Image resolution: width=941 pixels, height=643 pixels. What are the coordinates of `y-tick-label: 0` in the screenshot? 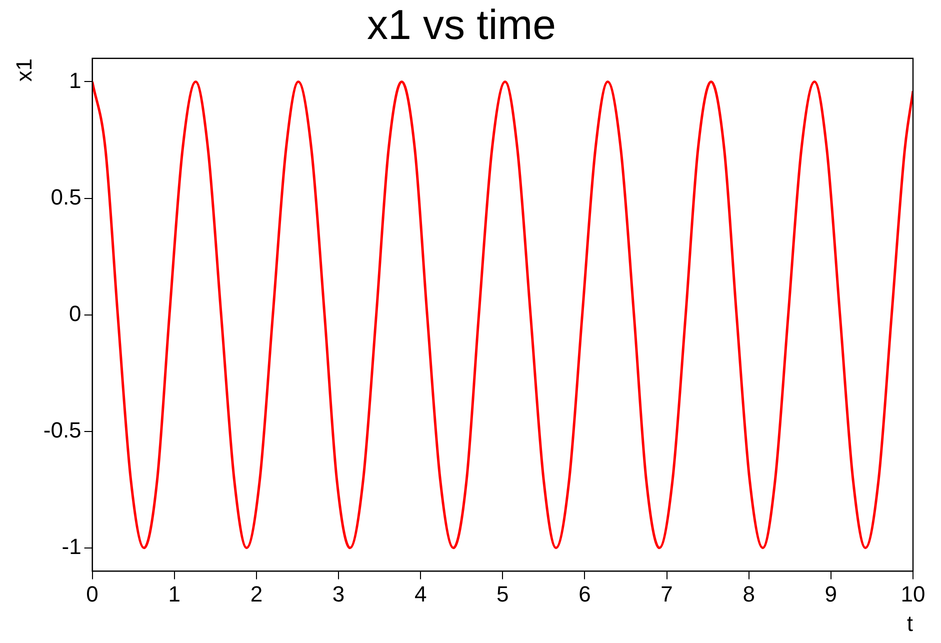 It's located at (75, 313).